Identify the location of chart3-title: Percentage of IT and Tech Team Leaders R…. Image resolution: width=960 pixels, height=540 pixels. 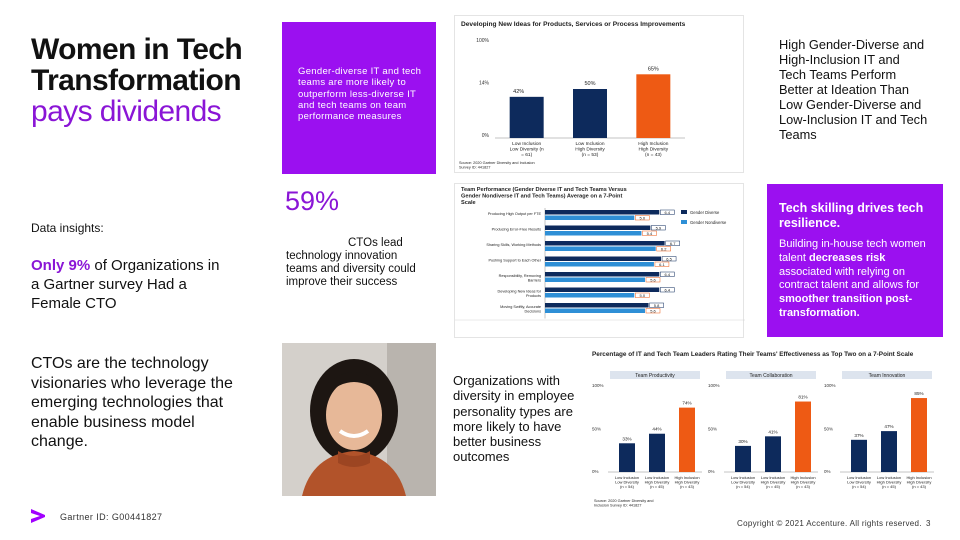
(753, 354).